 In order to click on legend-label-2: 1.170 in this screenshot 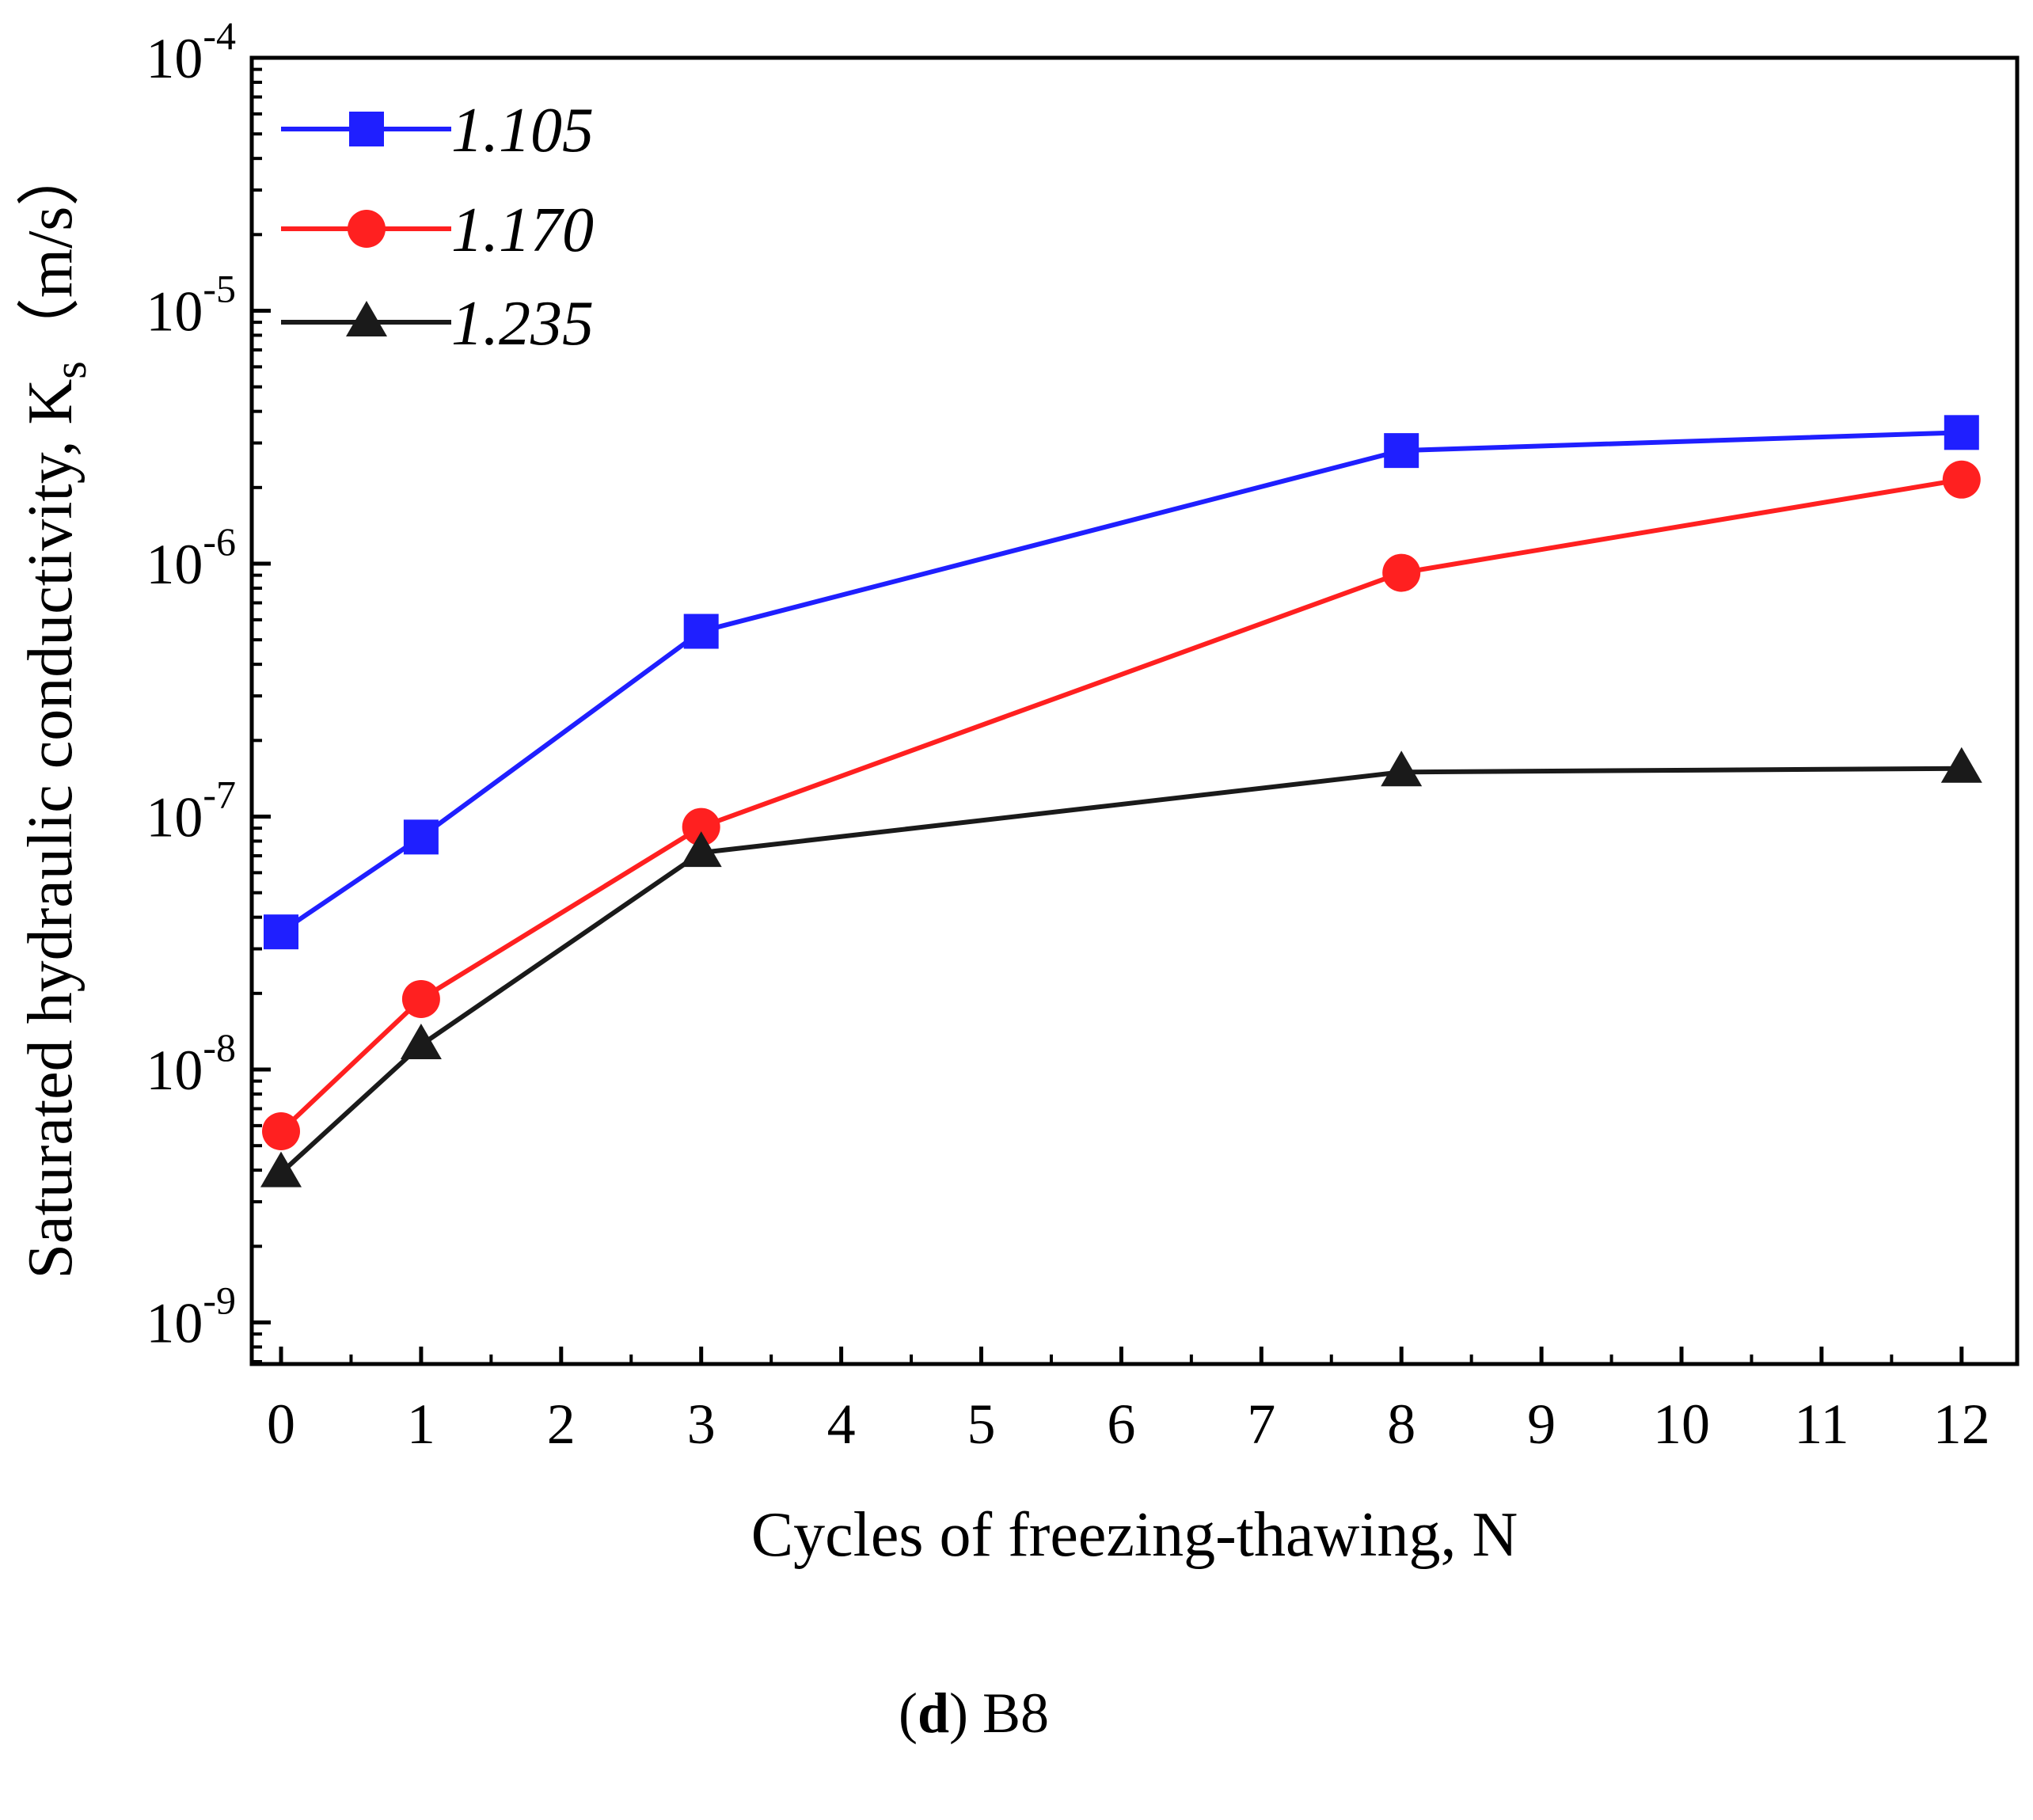, I will do `click(522, 230)`.